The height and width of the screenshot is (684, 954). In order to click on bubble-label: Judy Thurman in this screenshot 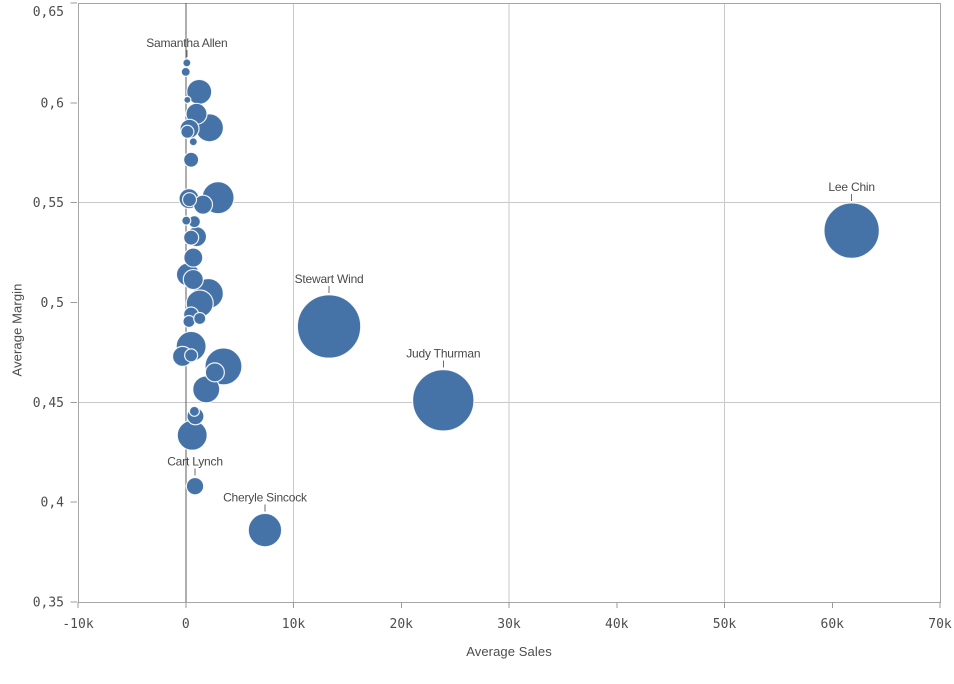, I will do `click(443, 354)`.